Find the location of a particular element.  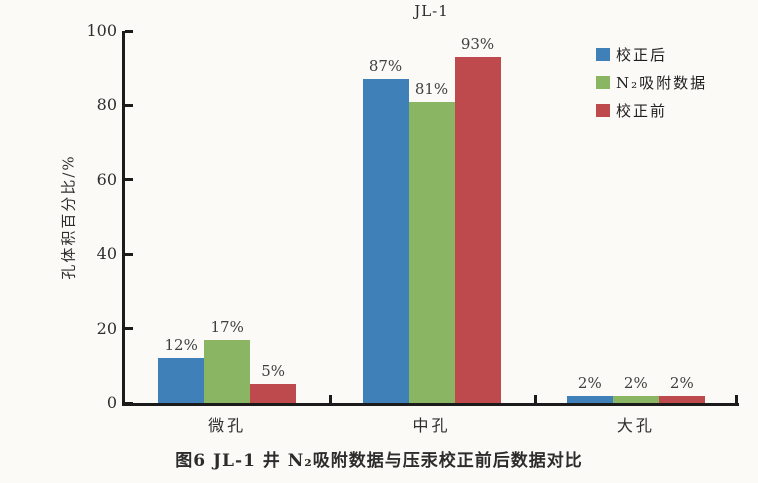

legend-item: 校正前 is located at coordinates (651, 110).